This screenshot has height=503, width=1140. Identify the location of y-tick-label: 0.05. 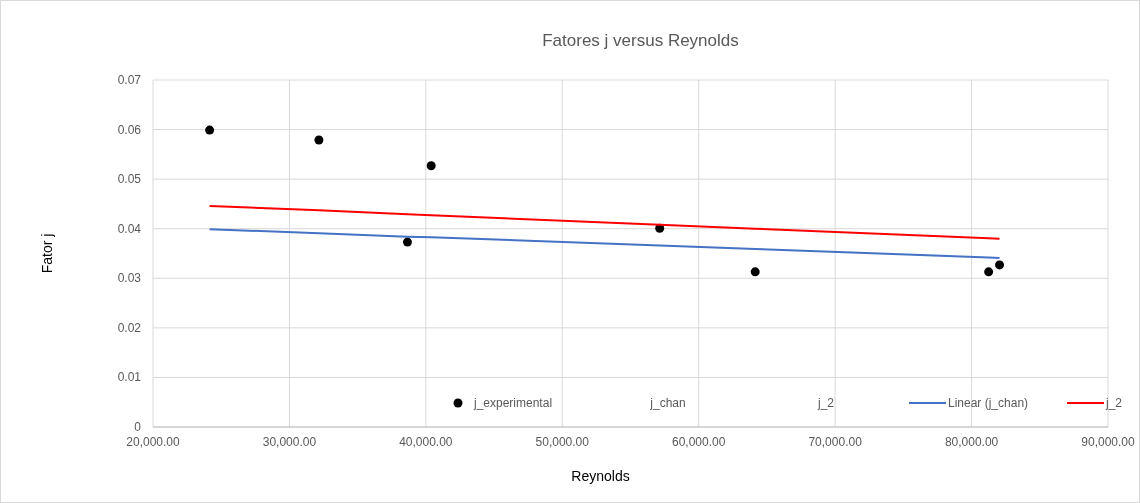
(129, 179).